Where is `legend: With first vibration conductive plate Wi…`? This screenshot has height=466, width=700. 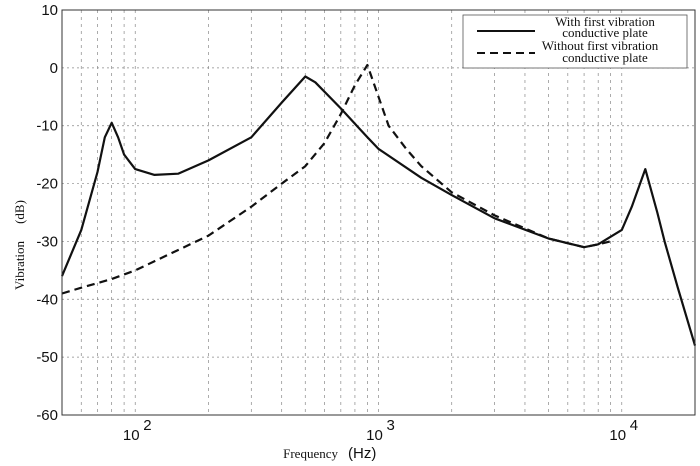 legend: With first vibration conductive plate Wi… is located at coordinates (575, 41).